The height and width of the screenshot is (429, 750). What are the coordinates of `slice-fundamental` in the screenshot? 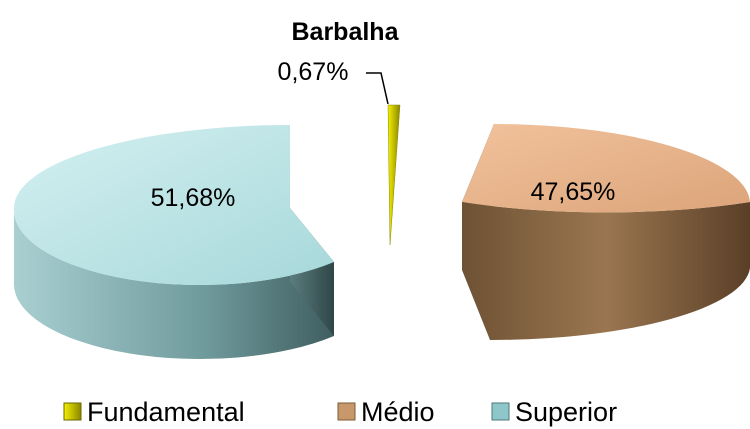 It's located at (394, 175).